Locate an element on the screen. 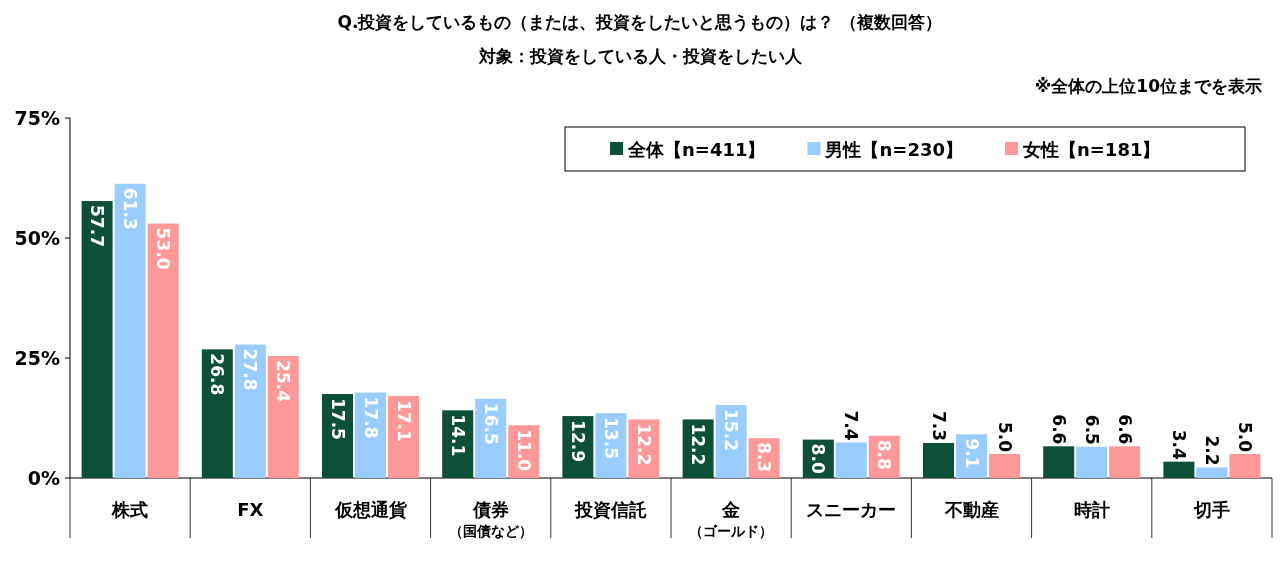 This screenshot has height=571, width=1280. data-label: 12.9 is located at coordinates (577, 441).